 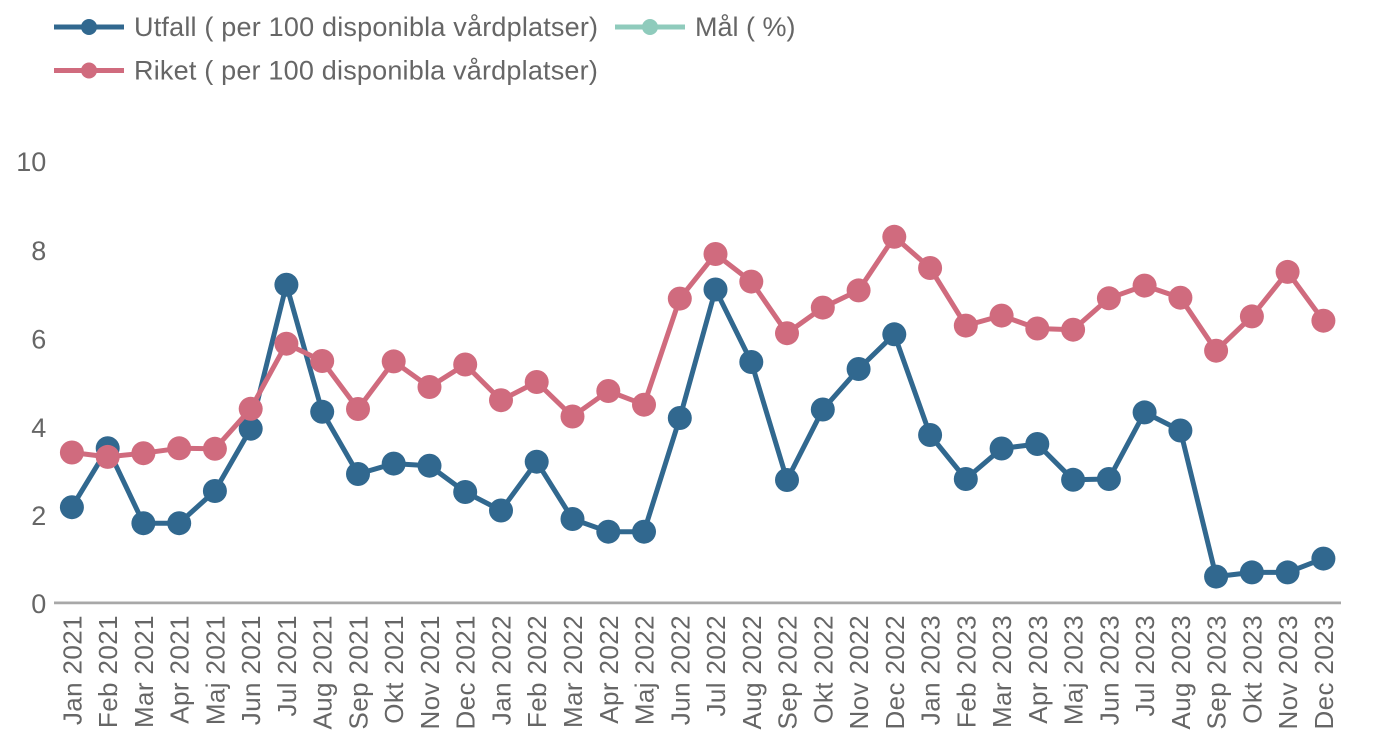 What do you see at coordinates (430, 672) in the screenshot?
I see `svg-text: Nov 2021` at bounding box center [430, 672].